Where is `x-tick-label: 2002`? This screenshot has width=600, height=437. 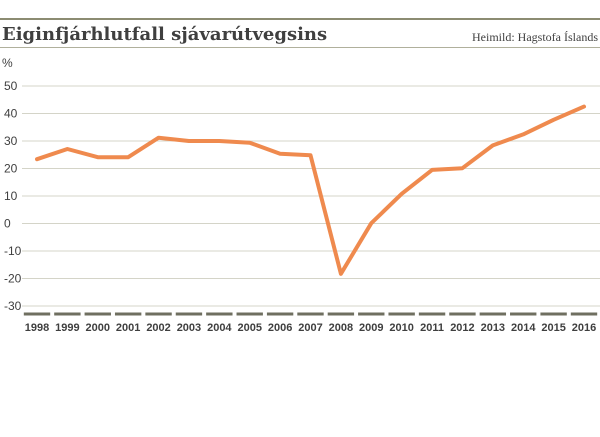 x-tick-label: 2002 is located at coordinates (158, 328).